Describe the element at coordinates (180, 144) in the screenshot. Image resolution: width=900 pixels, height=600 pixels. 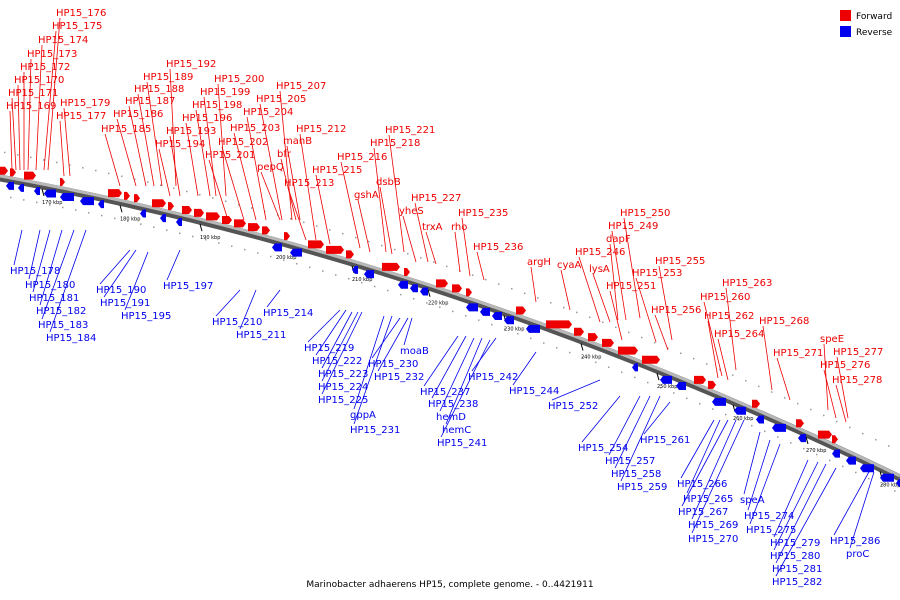
I see `forward-gene-label: HP15_194` at that location.